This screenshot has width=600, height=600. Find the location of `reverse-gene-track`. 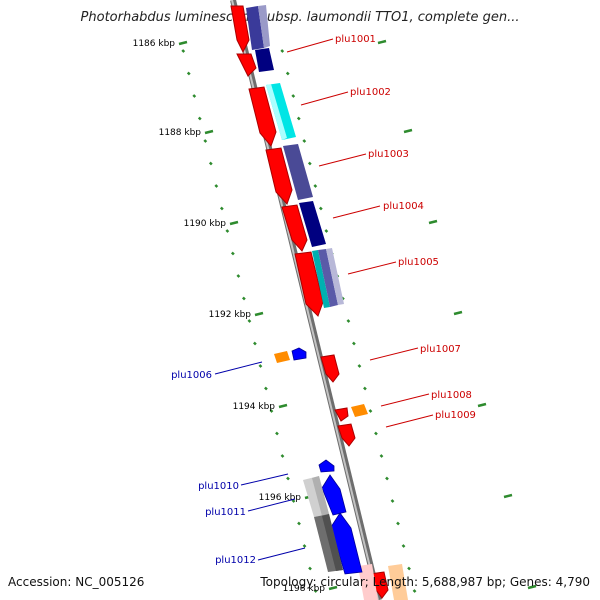

reverse-gene-track is located at coordinates (318, 461).